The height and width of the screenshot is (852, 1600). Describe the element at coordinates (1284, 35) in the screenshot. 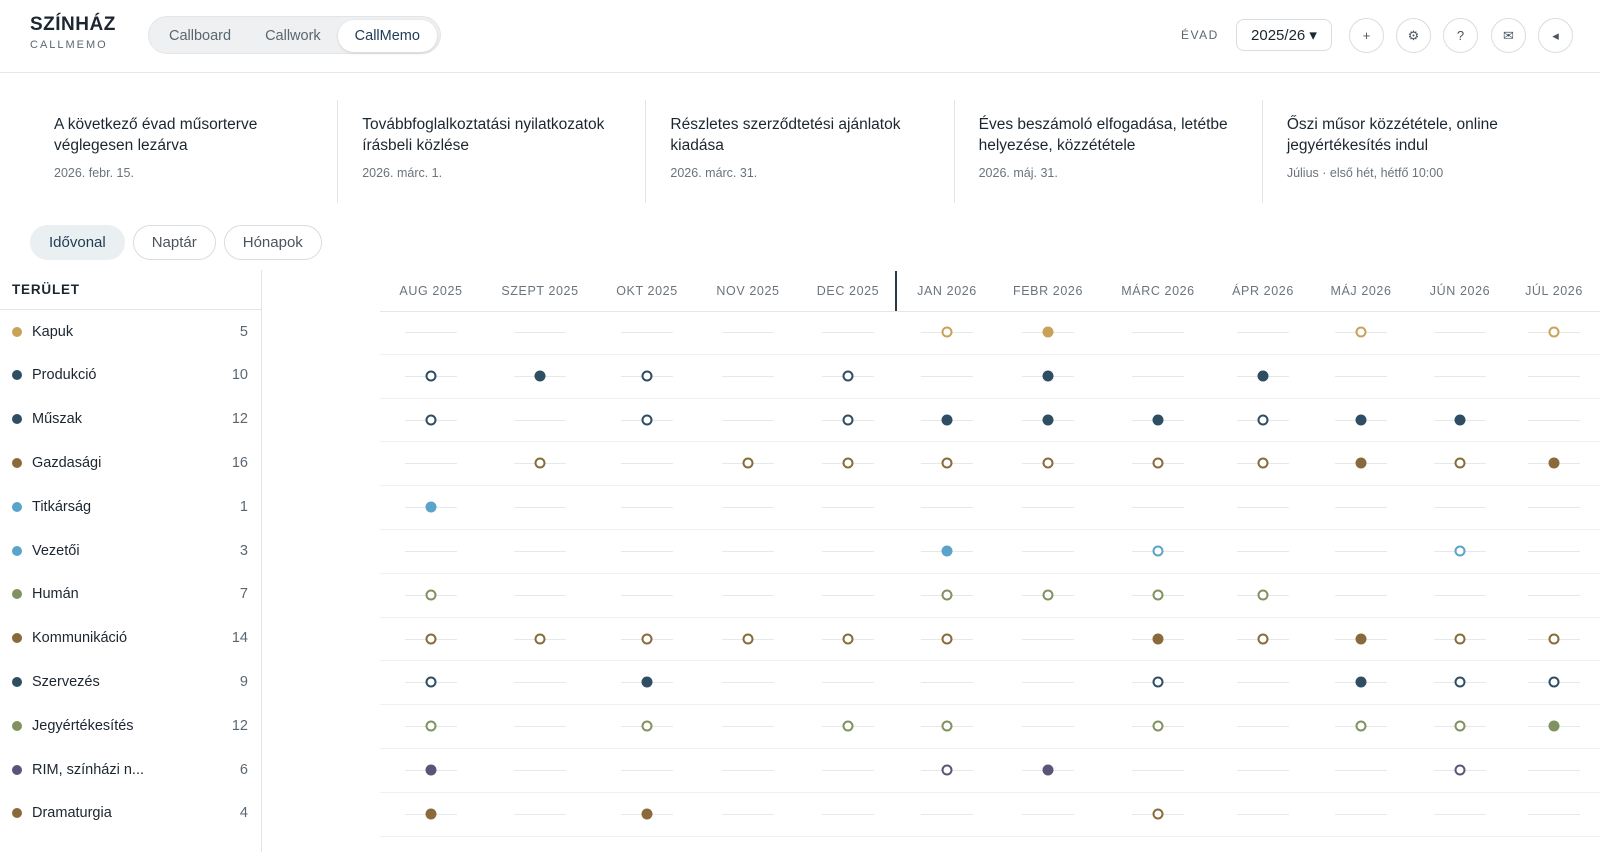

I see `season-select: 2025/26 ▾` at that location.